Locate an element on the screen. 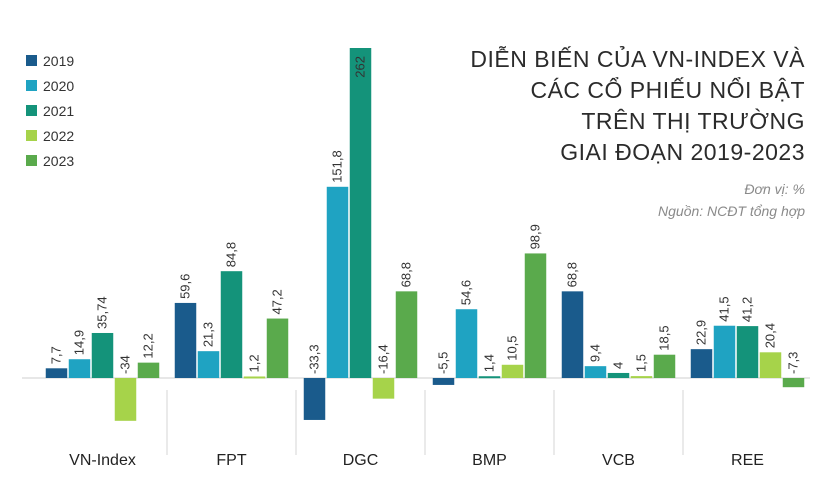  chart-legend: 2019 2020 2021 2022 2023 is located at coordinates (50, 110).